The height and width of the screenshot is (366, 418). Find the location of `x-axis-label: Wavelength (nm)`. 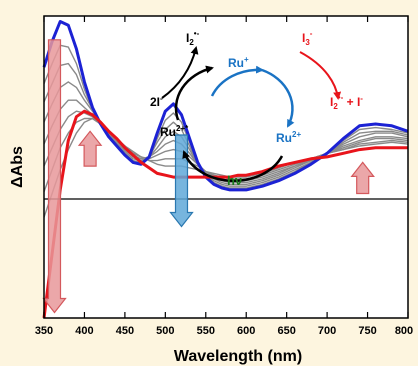

x-axis-label: Wavelength (nm) is located at coordinates (238, 356).